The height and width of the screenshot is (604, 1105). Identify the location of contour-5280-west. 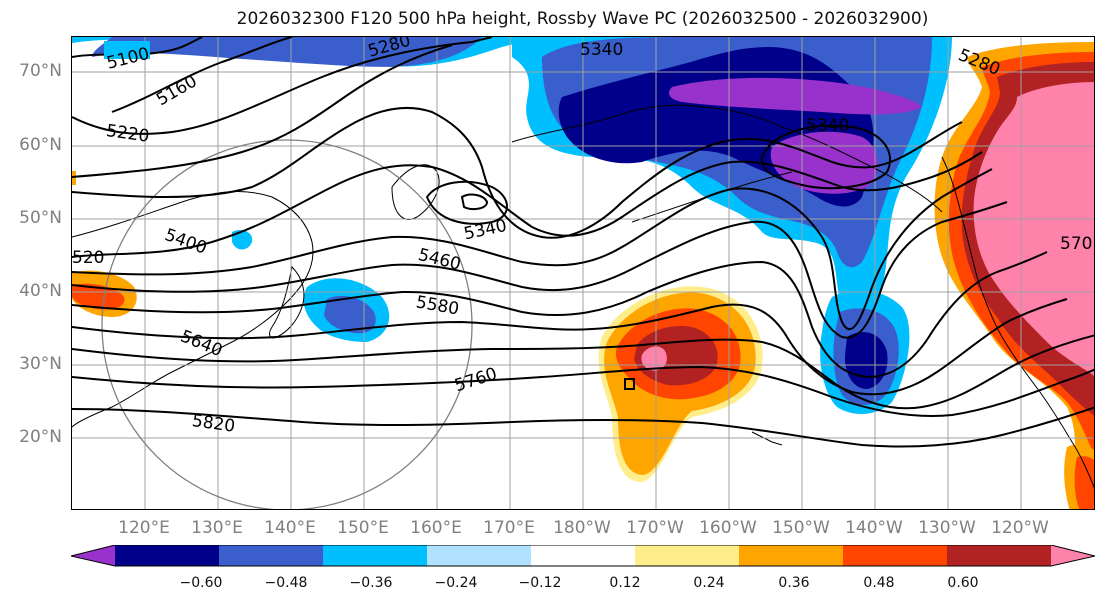
(262, 111).